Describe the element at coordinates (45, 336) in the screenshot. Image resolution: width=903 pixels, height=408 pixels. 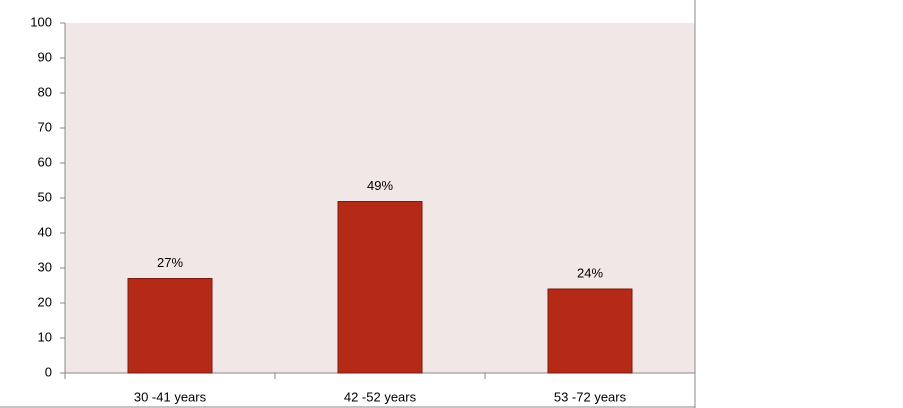
I see `y-tick-label: 10` at that location.